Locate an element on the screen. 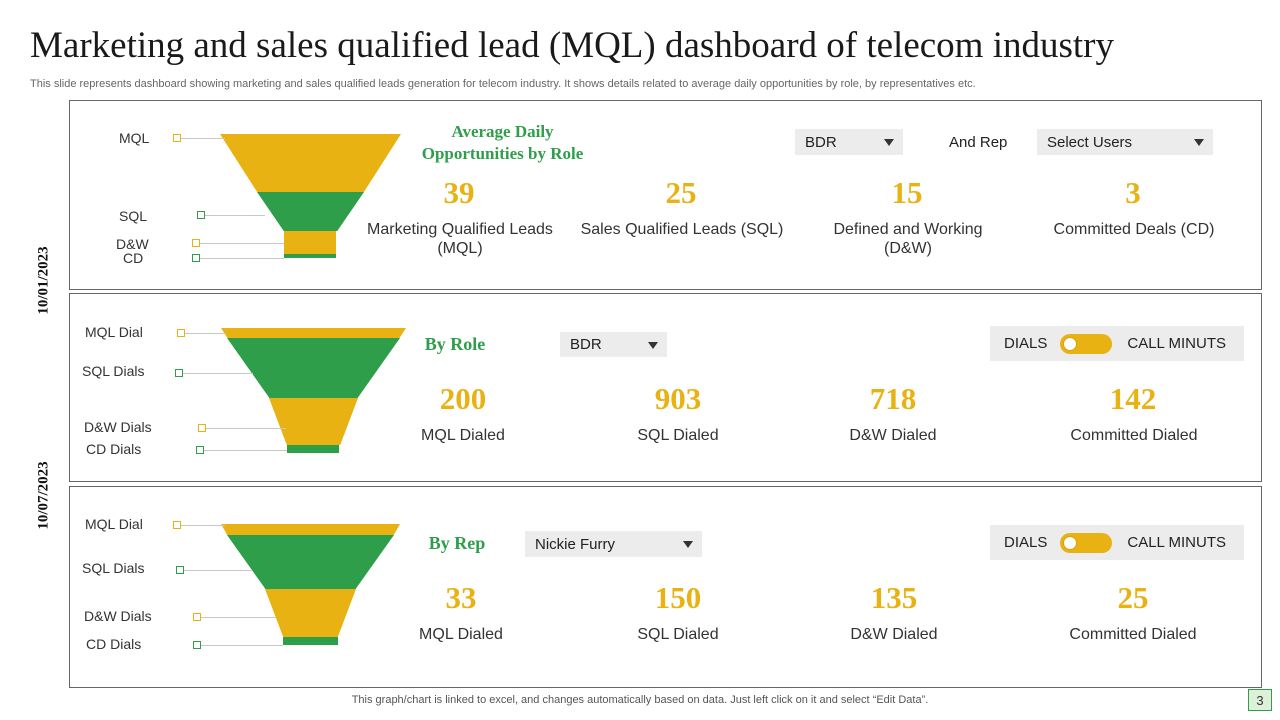 This screenshot has height=720, width=1280. metric-value-sql-dialed: 150 is located at coordinates (678, 597).